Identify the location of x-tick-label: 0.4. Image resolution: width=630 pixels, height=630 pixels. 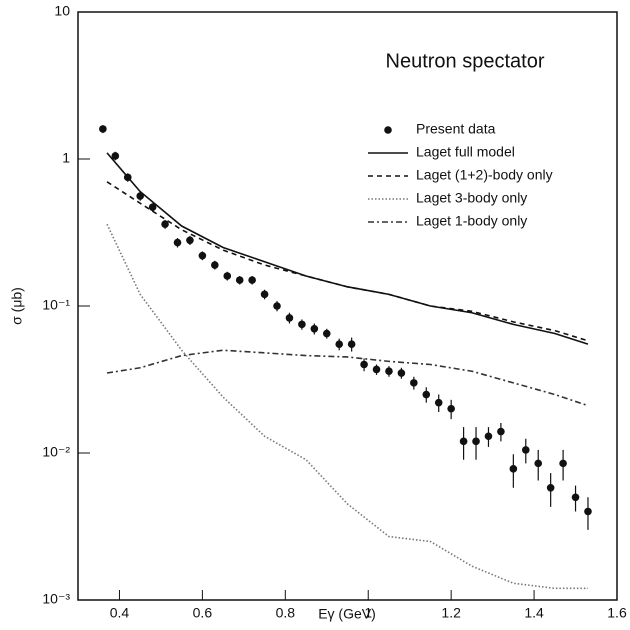
(120, 613).